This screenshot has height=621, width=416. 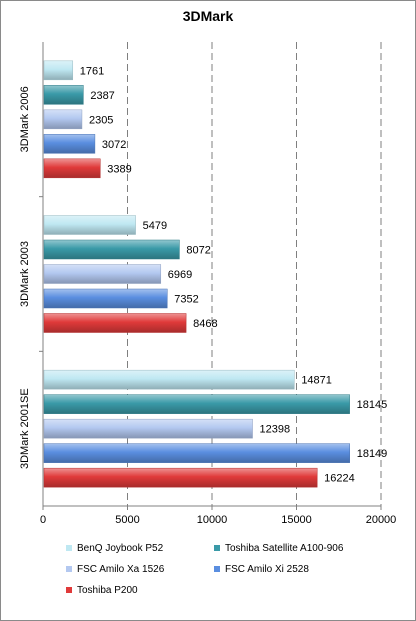 I want to click on x-tick-label: 5000, so click(x=127, y=520).